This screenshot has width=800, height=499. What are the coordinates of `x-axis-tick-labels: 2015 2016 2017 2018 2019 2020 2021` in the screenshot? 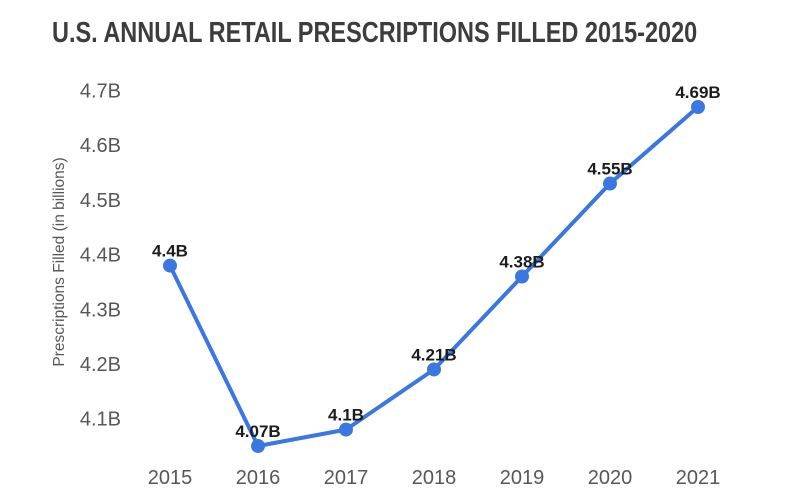 It's located at (434, 478).